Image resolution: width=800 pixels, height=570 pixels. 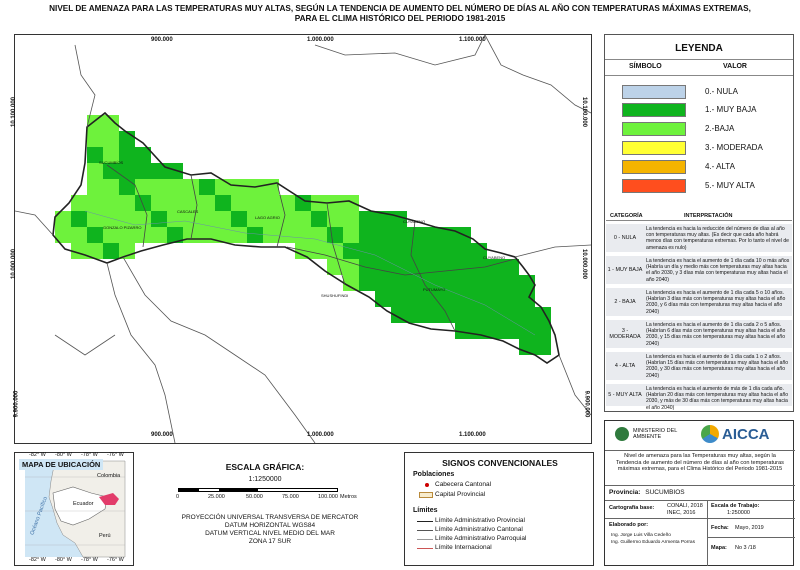 What do you see at coordinates (14, 264) in the screenshot?
I see `y-tick-left: 10.000.000` at bounding box center [14, 264].